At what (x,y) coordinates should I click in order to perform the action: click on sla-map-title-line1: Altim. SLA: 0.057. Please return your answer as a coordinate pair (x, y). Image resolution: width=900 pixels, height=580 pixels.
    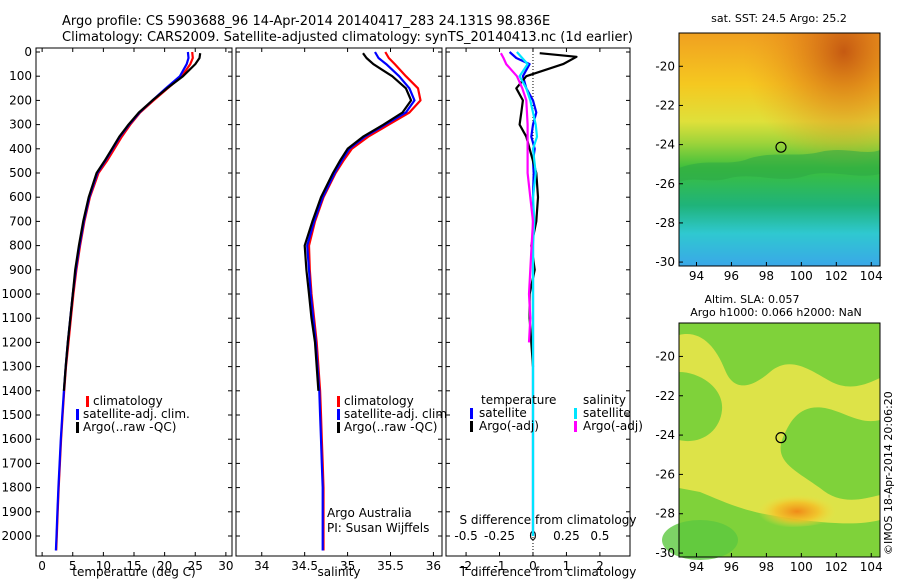
    Looking at the image, I should click on (751, 299).